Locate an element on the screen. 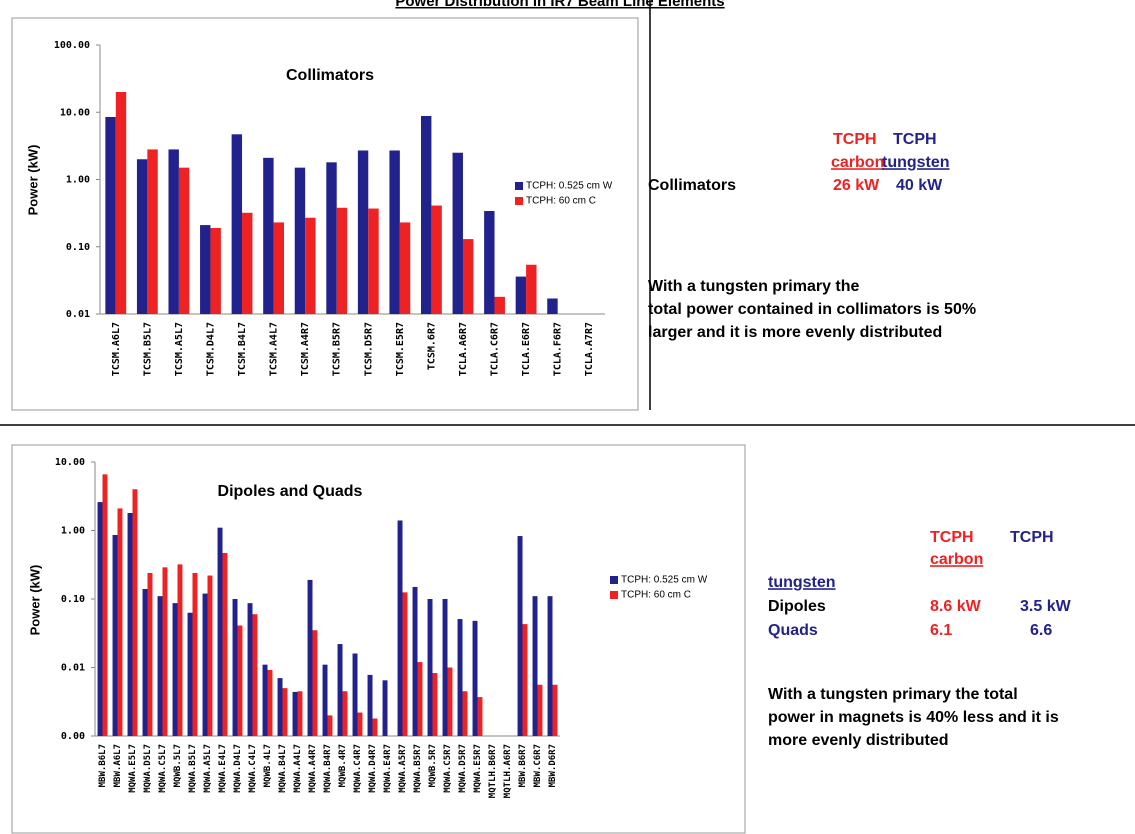 Image resolution: width=1135 pixels, height=834 pixels. legend-swatch is located at coordinates (519, 186).